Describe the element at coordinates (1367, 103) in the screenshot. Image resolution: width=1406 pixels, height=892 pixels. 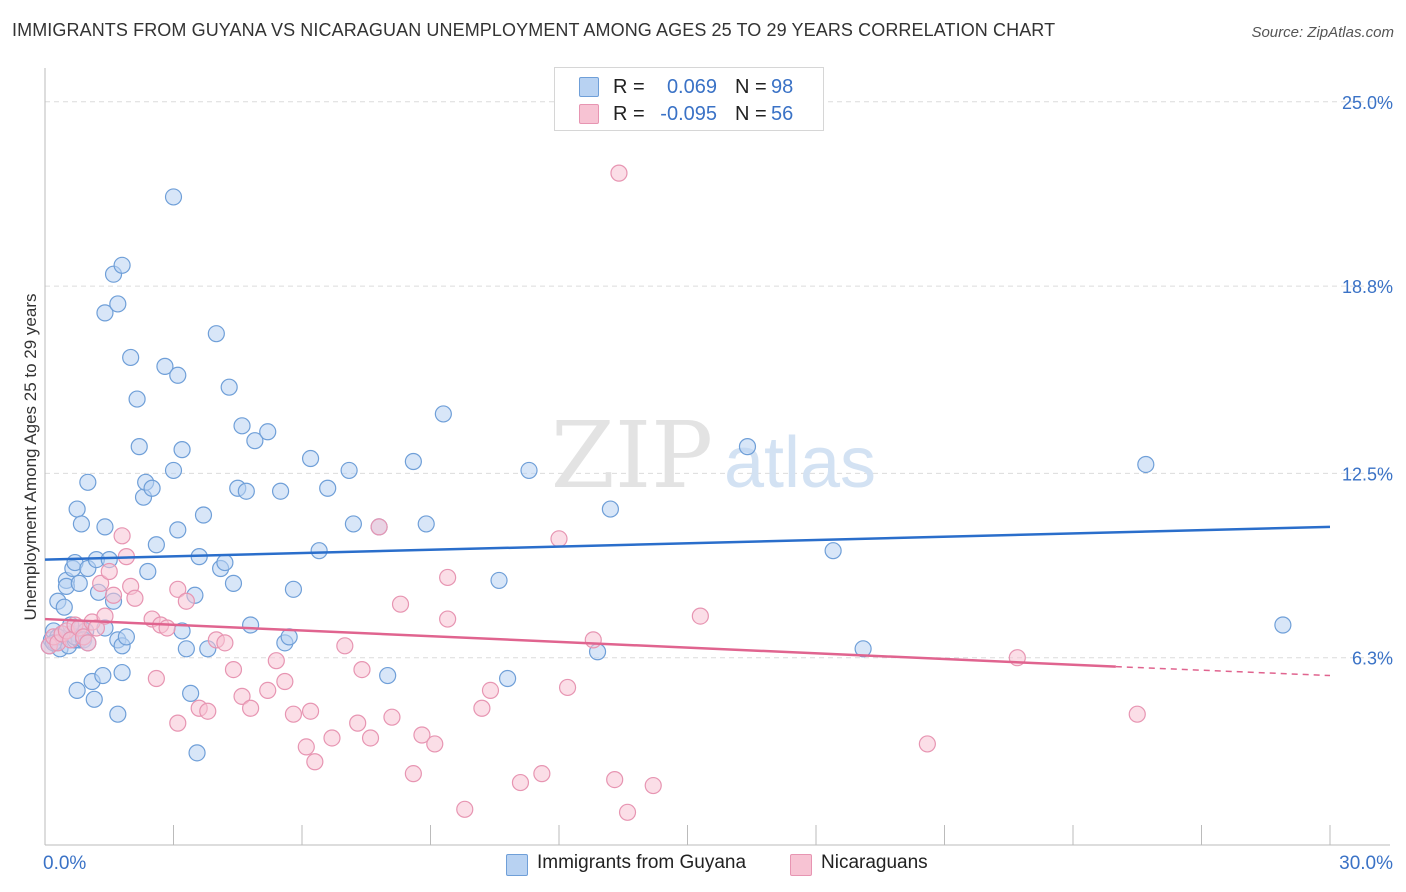
I see `y-tick-label: 25.0%` at that location.